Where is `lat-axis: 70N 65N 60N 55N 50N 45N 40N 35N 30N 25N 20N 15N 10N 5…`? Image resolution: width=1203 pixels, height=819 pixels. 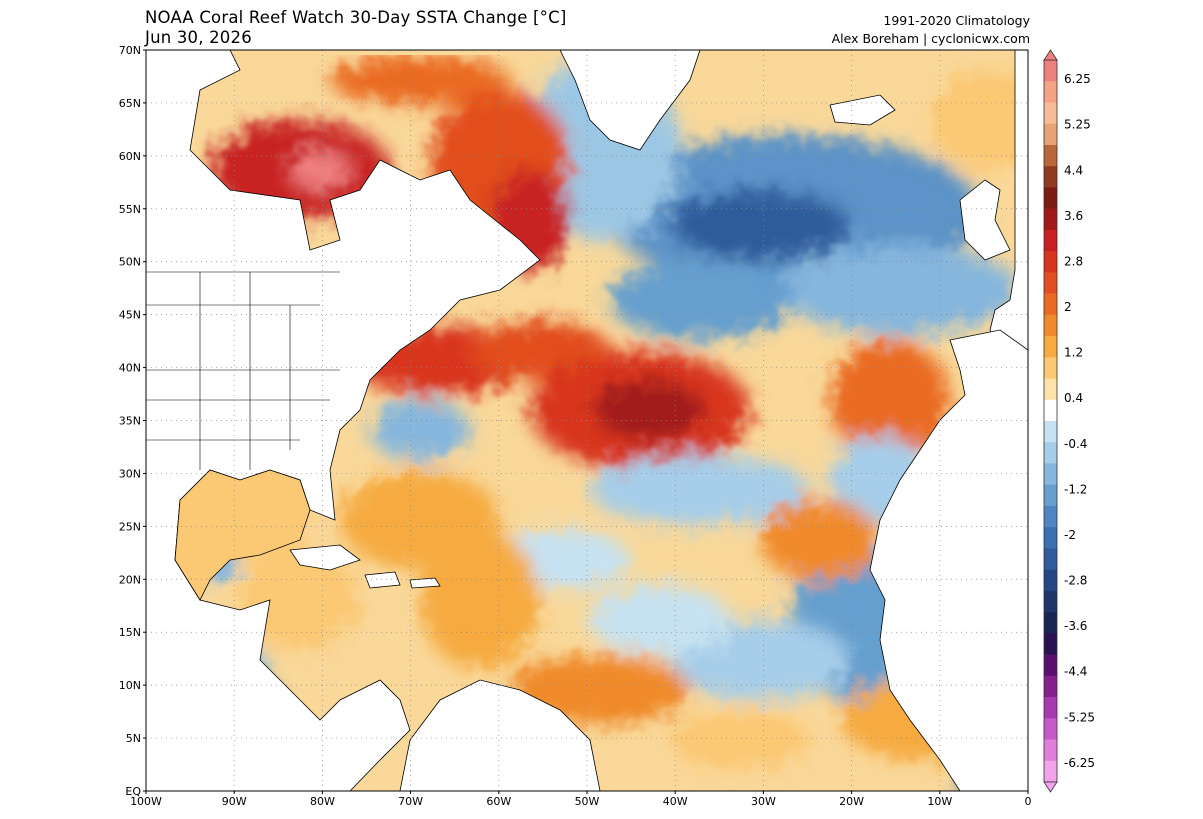
lat-axis: 70N 65N 60N 55N 50N 45N 40N 35N 30N 25N 20N 15N 10N 5… is located at coordinates (132, 421).